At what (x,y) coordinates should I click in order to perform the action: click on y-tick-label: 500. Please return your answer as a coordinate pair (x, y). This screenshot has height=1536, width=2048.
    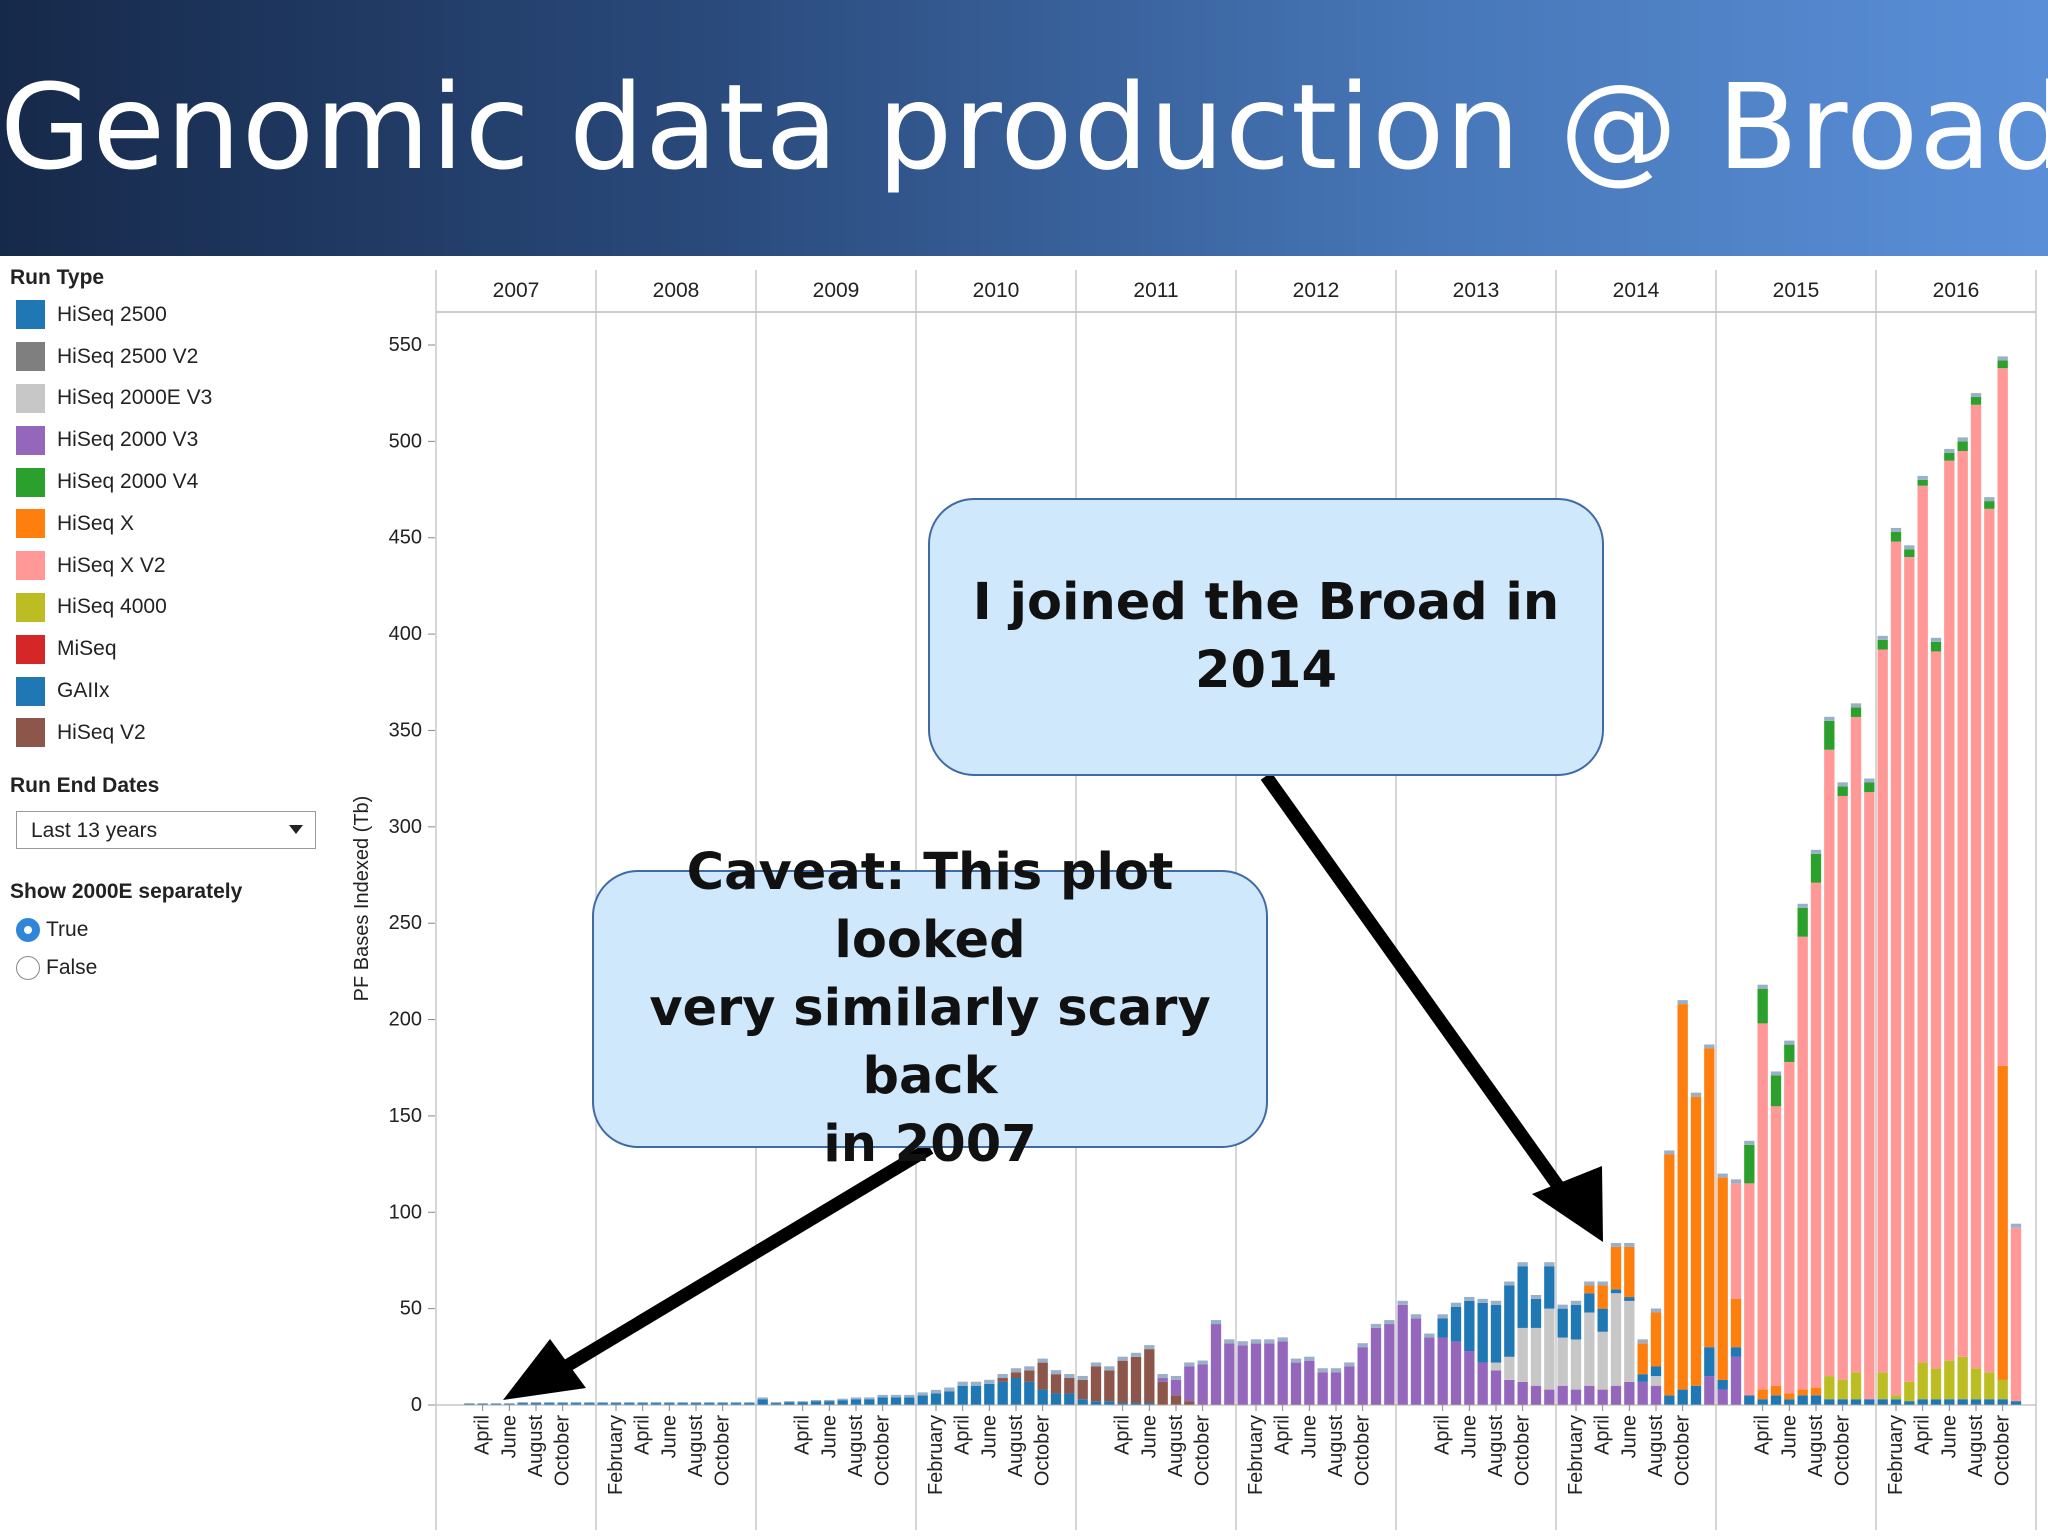
    Looking at the image, I should click on (405, 441).